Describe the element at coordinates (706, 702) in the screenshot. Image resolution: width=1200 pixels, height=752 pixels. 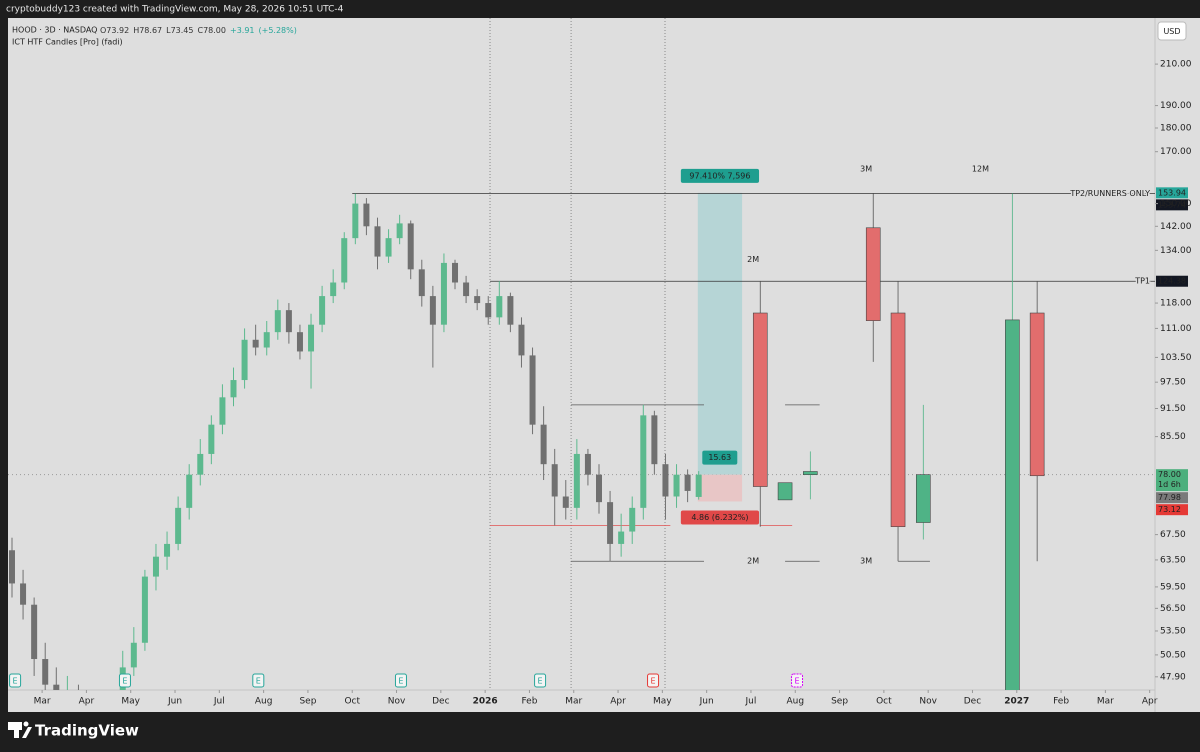
I see `x-tick-label: Jun` at that location.